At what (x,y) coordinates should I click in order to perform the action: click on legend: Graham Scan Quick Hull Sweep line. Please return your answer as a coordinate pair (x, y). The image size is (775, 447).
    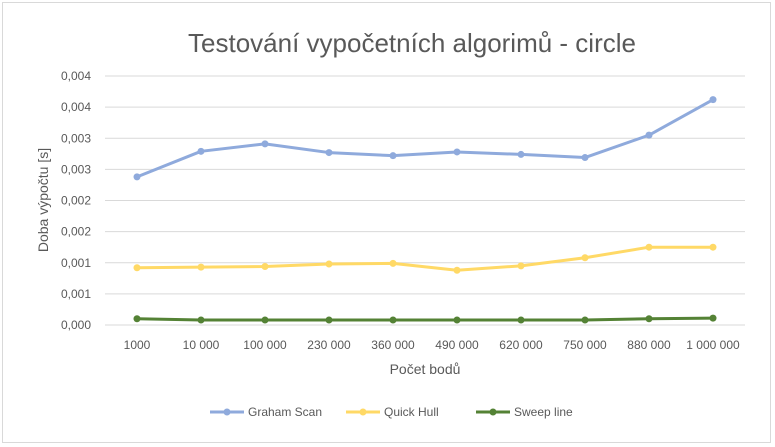
    Looking at the image, I should click on (391, 412).